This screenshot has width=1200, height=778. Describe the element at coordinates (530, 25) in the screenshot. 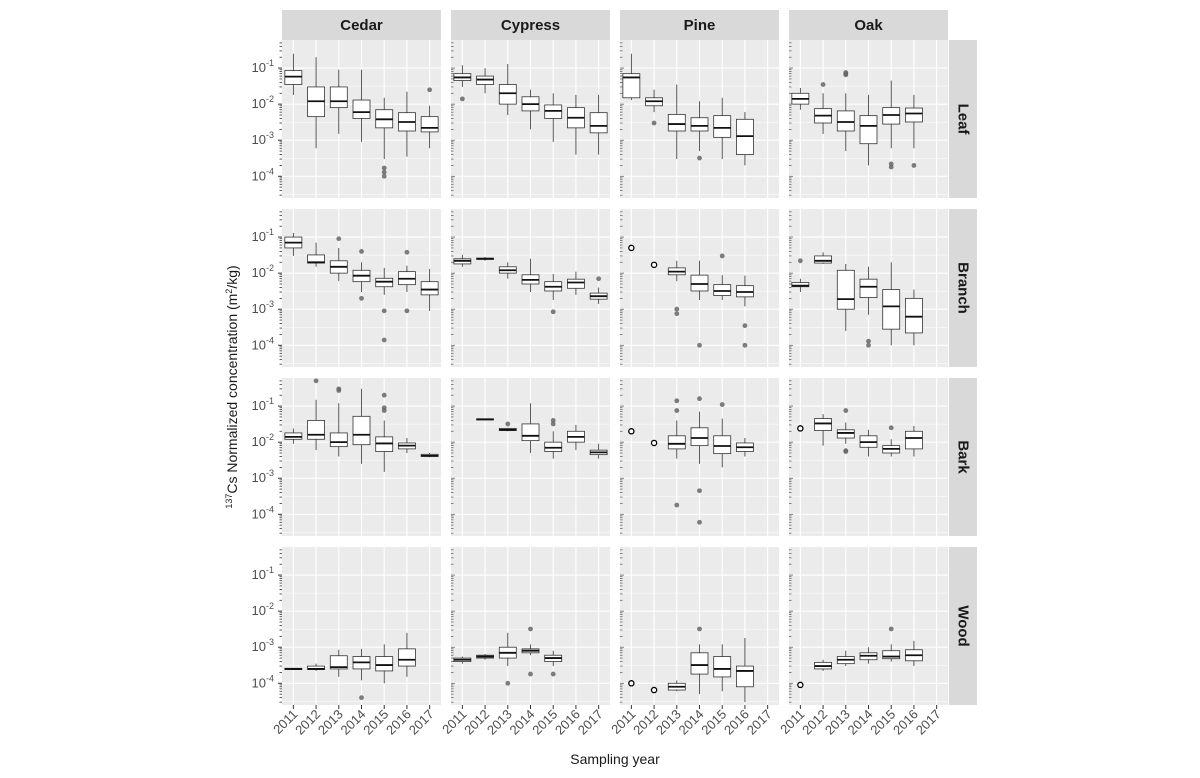

I see `strip-cypress` at that location.